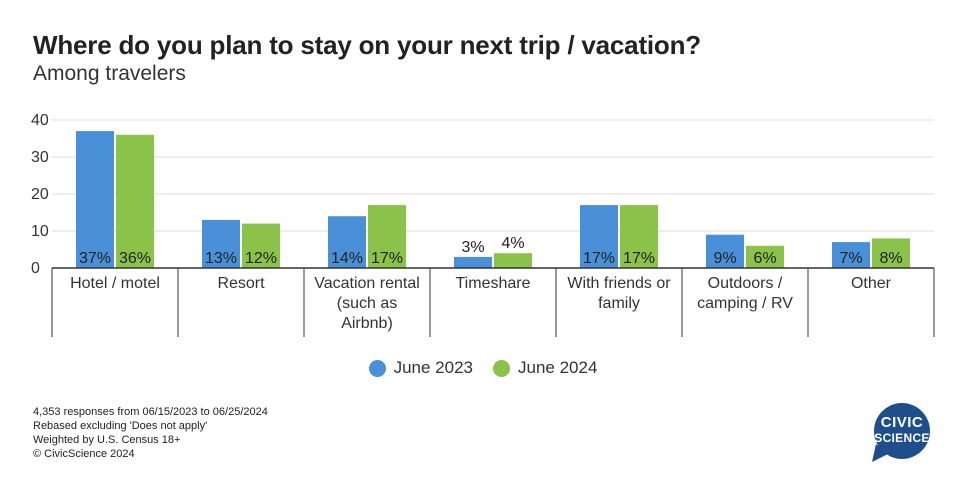  I want to click on footnote-rebased: Rebased excluding 'Does not apply', so click(120, 426).